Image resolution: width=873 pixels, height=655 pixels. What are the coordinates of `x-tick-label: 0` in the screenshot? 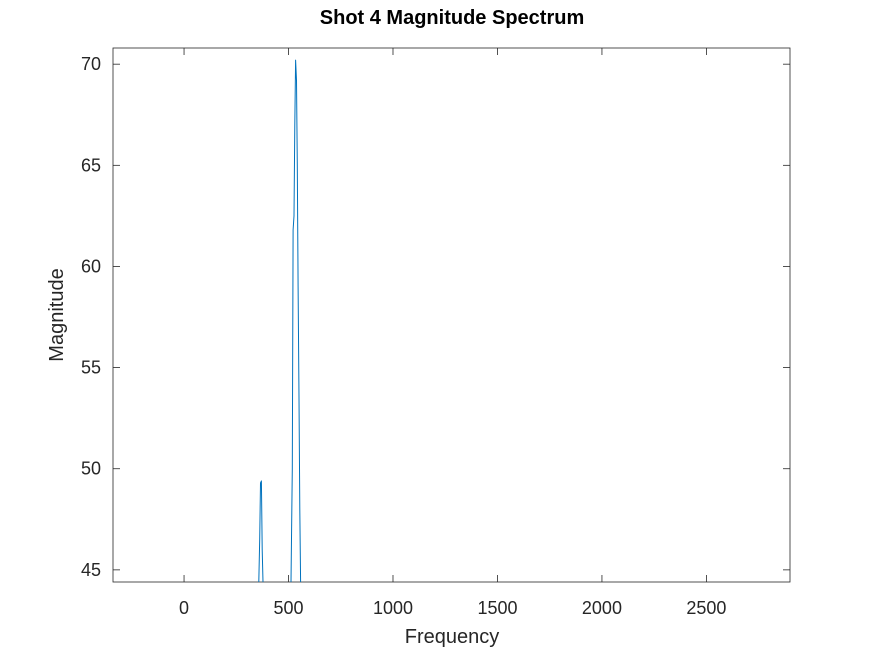 It's located at (184, 608).